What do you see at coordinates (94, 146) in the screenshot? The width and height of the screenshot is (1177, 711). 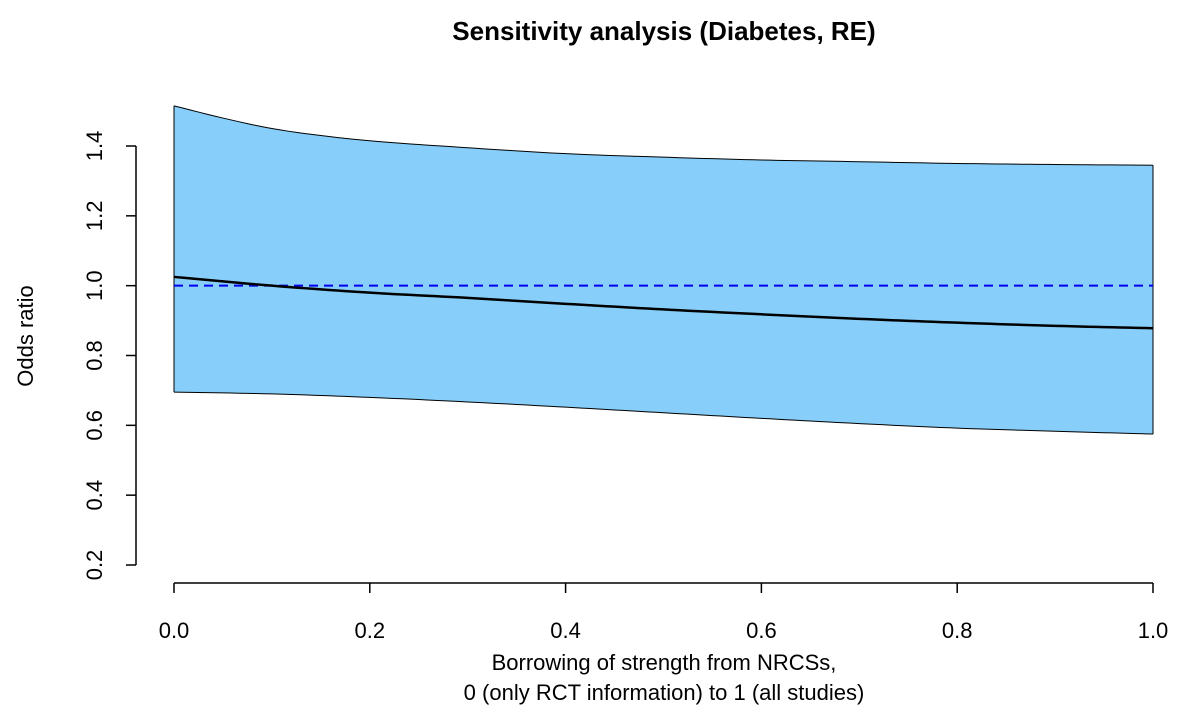 I see `y-tick-label: 1.4` at bounding box center [94, 146].